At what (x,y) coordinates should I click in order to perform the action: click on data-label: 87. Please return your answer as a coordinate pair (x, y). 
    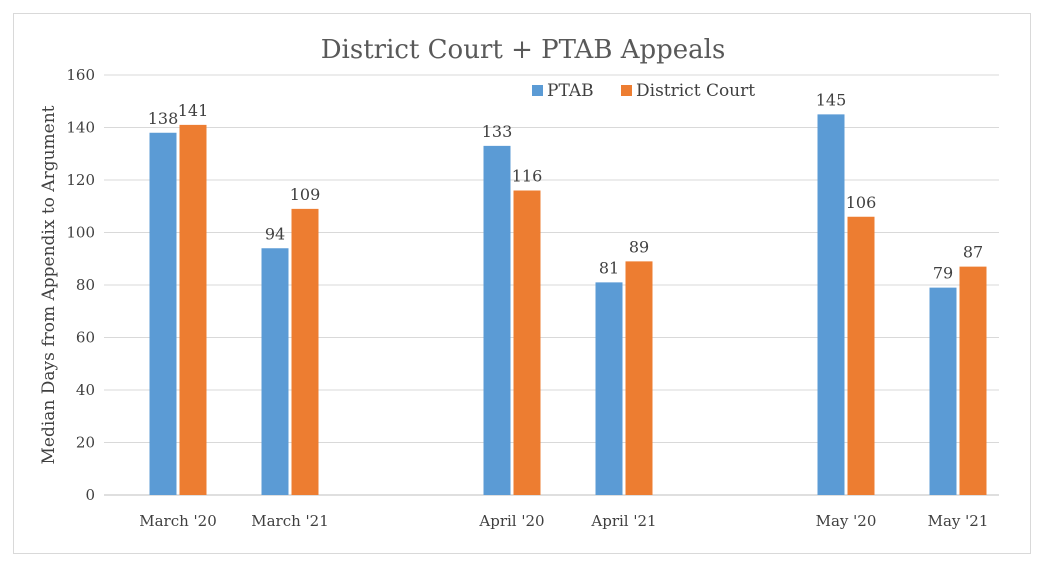
    Looking at the image, I should click on (973, 252).